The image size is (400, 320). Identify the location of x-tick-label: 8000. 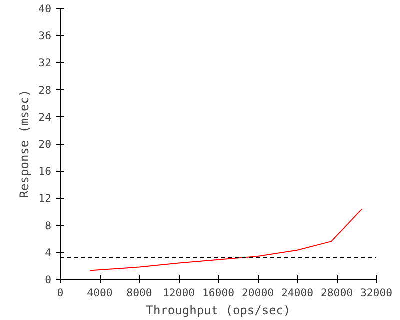
(139, 293).